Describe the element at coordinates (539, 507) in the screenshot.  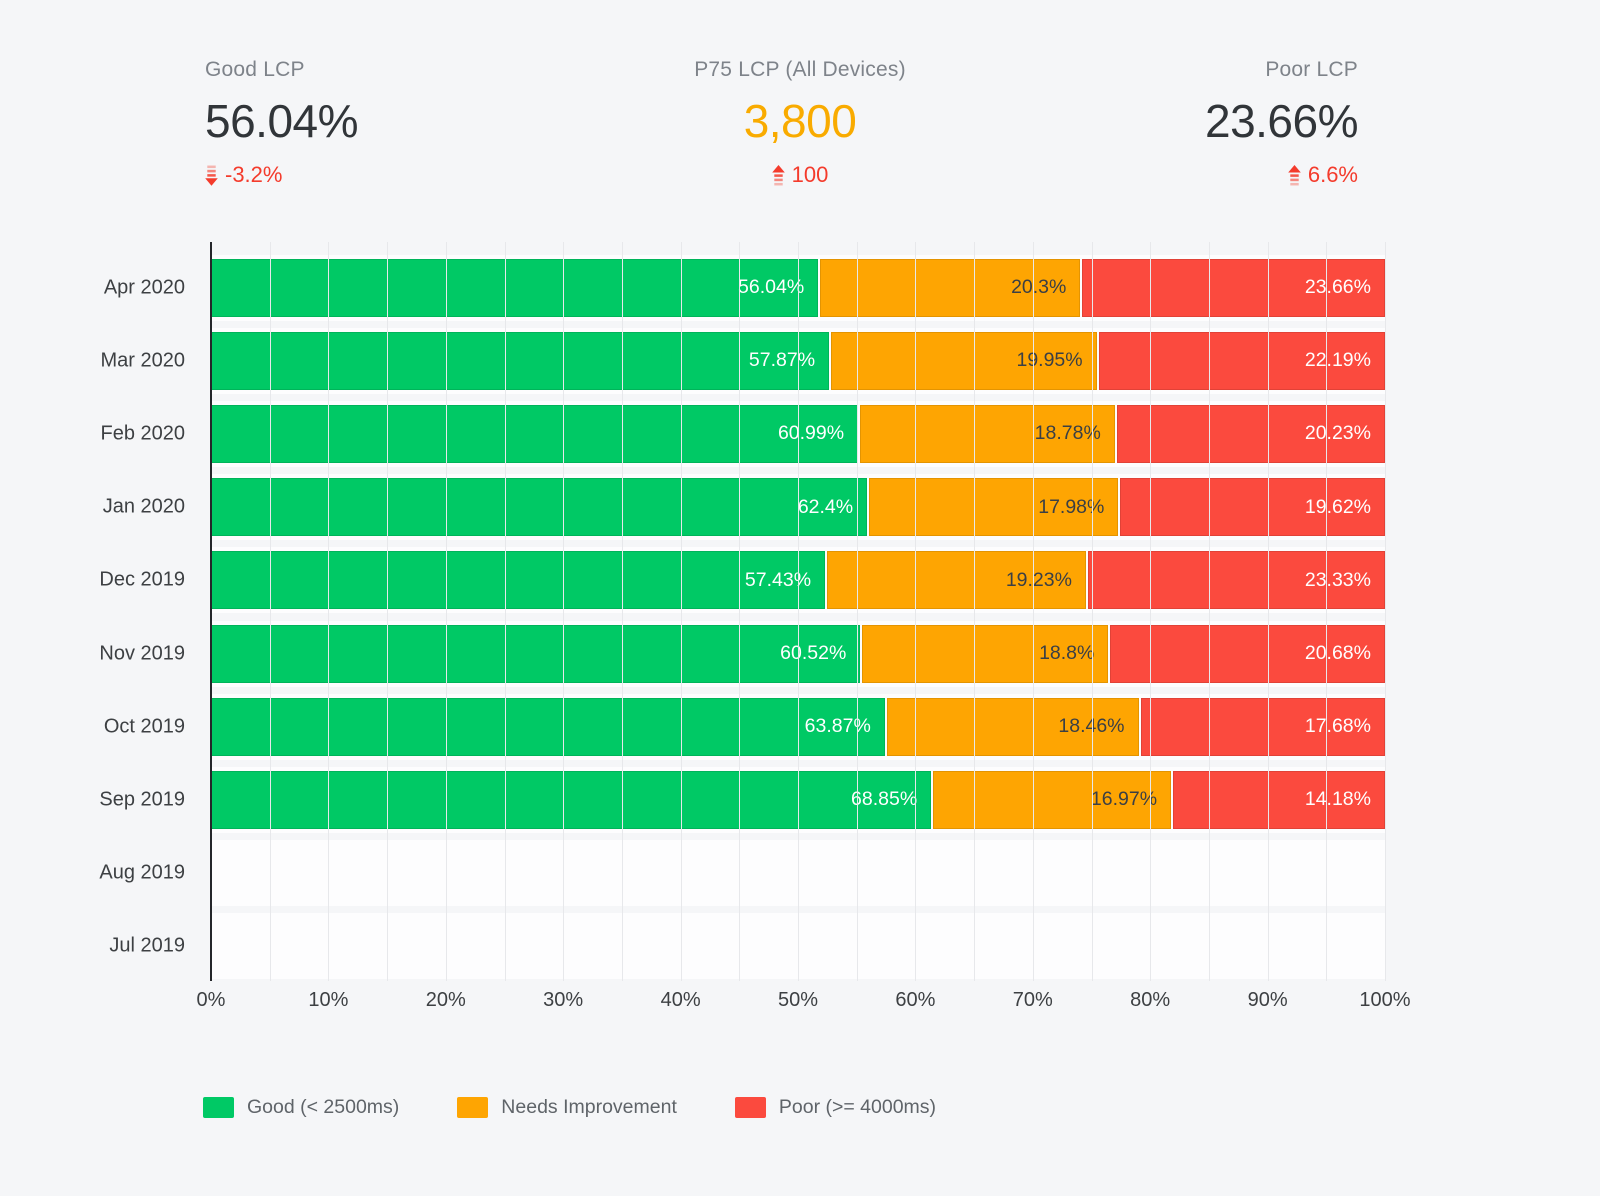
I see `bar-segment: 62.4%` at that location.